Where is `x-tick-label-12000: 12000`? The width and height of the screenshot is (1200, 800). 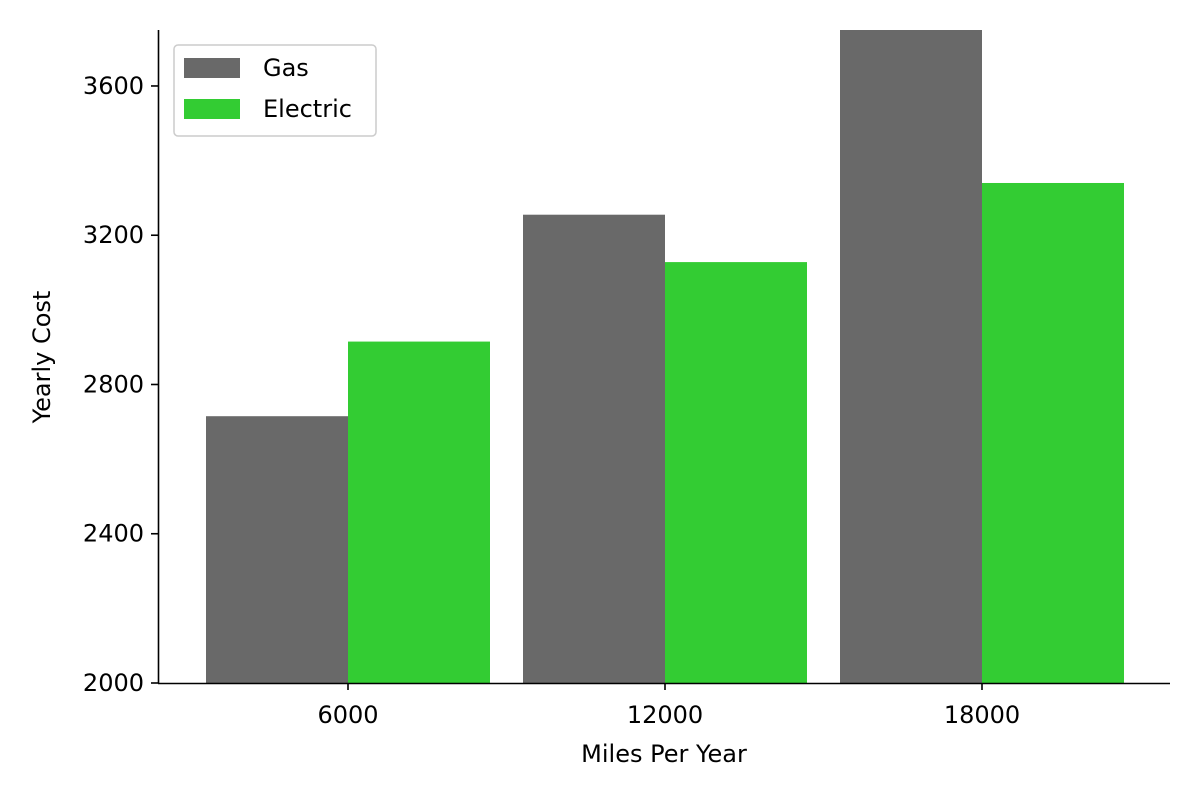 x-tick-label-12000: 12000 is located at coordinates (665, 715).